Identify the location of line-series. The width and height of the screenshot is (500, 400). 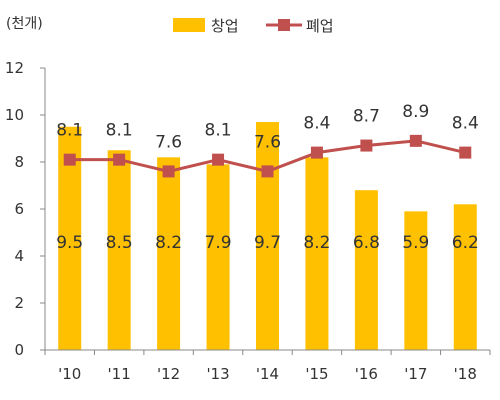
(267, 156).